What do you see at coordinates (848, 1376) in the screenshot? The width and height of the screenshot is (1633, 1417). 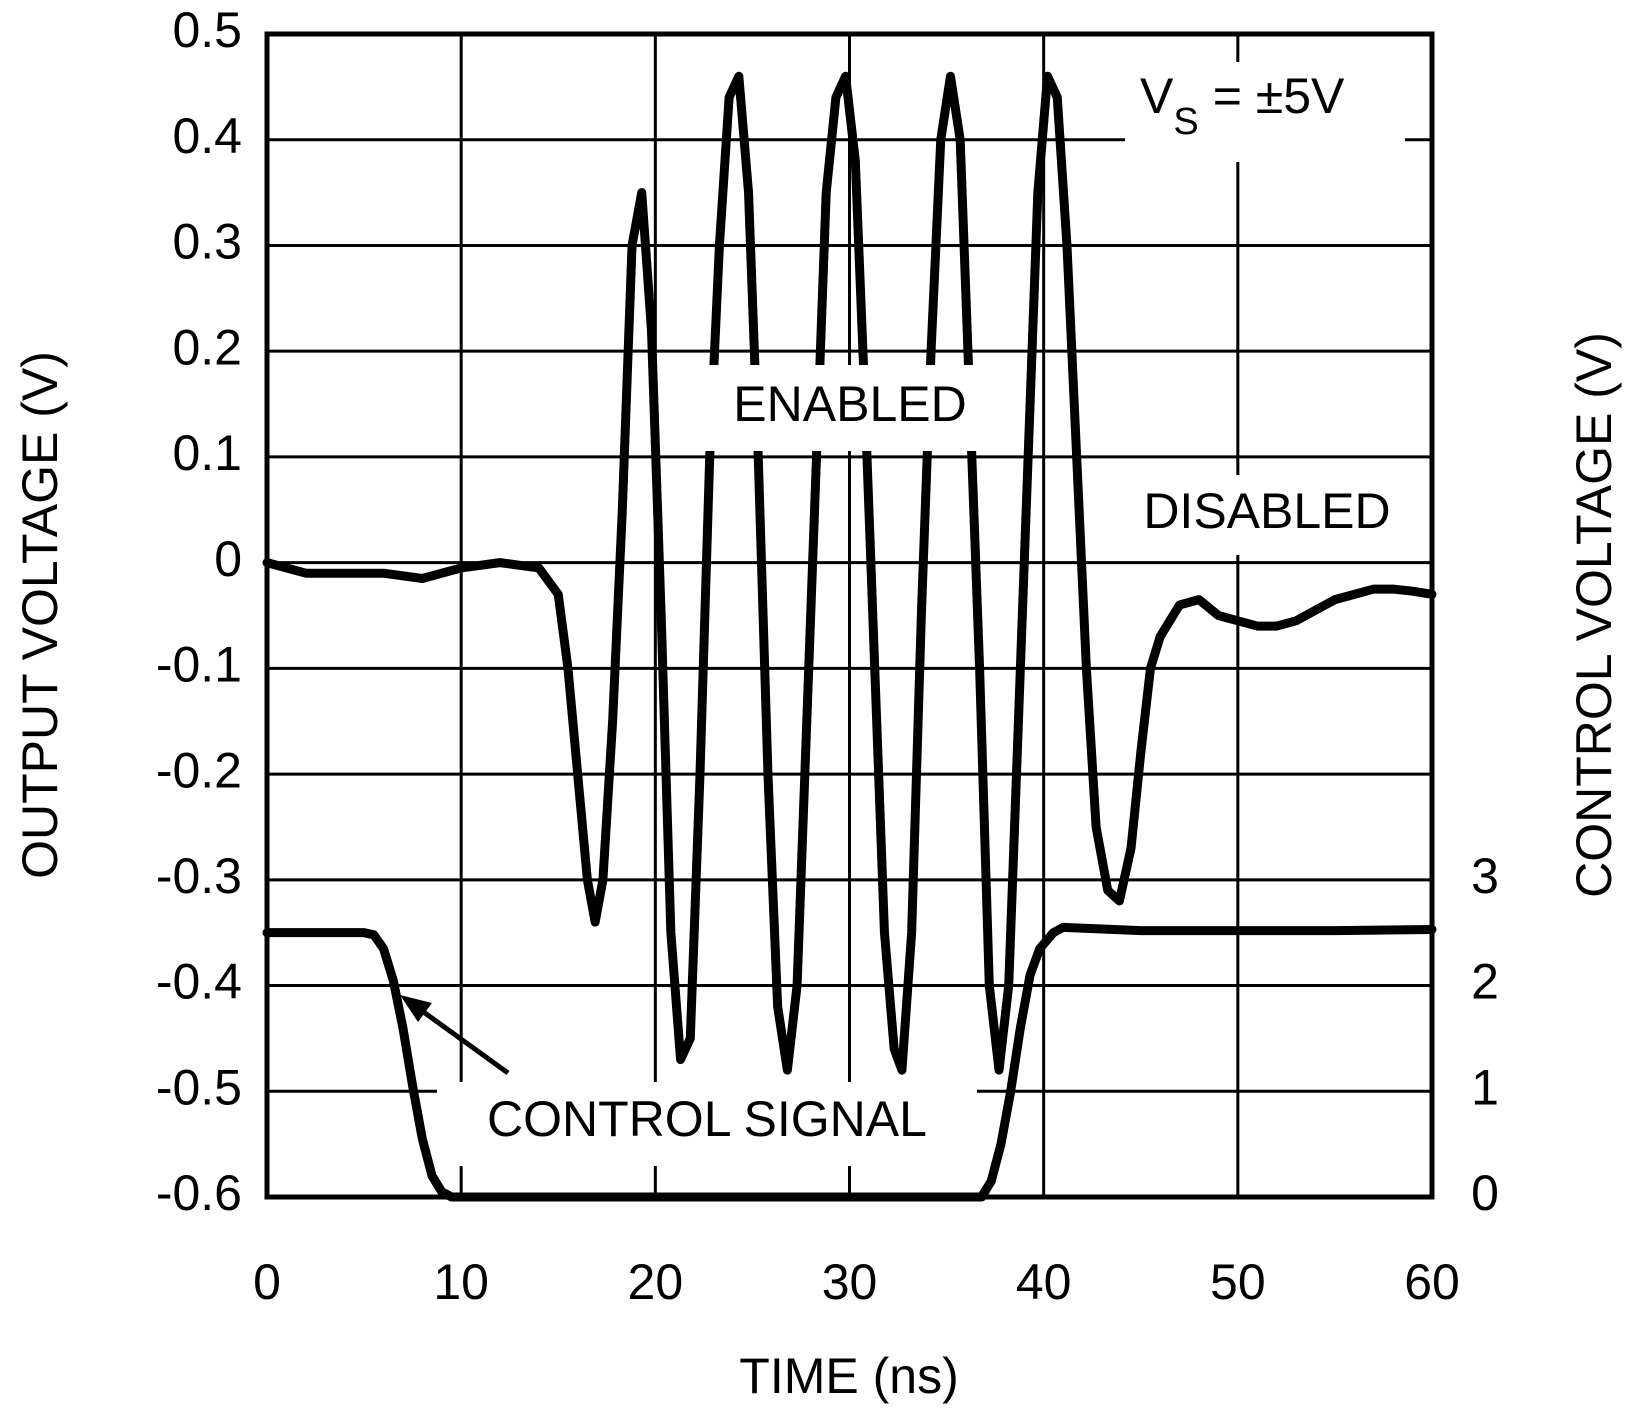 I see `x-axis-label: TIME (ns)` at bounding box center [848, 1376].